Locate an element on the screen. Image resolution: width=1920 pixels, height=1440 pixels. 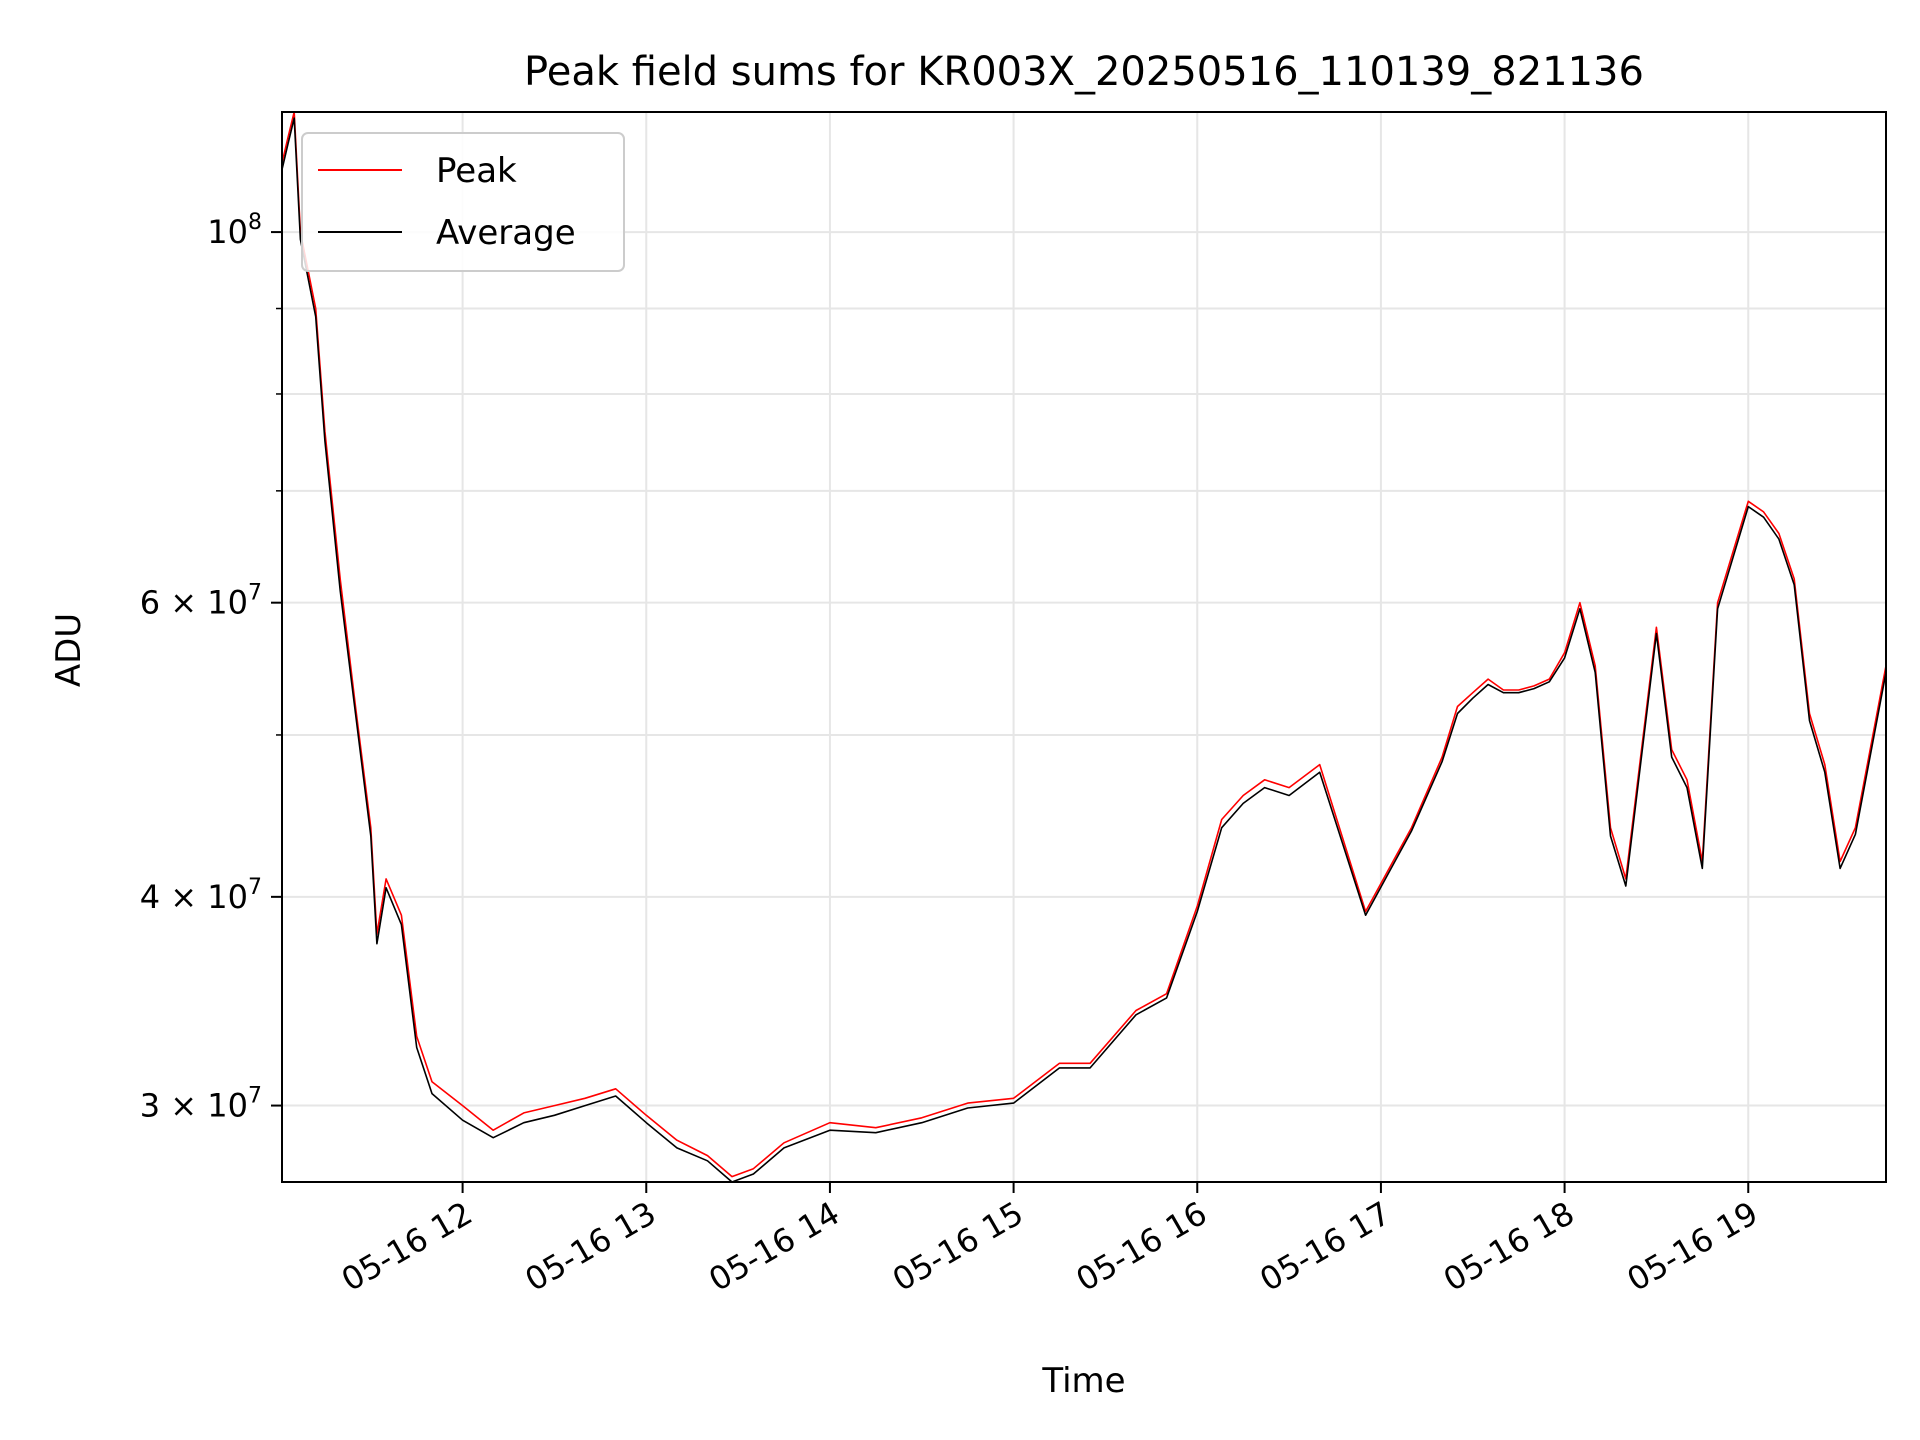
legend: Peak Average is located at coordinates (463, 202).